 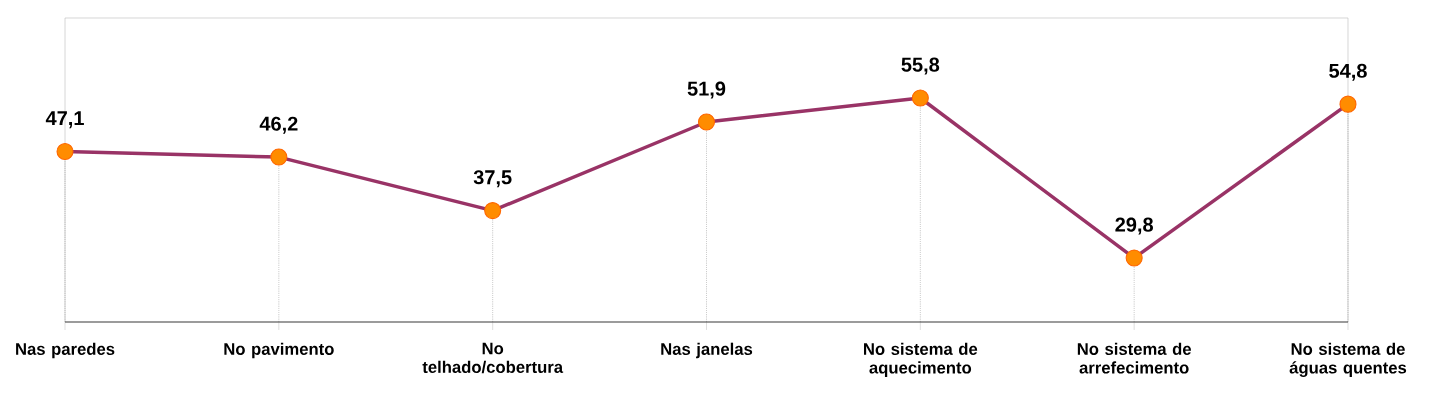 I want to click on data-label: 47,1, so click(x=64, y=120).